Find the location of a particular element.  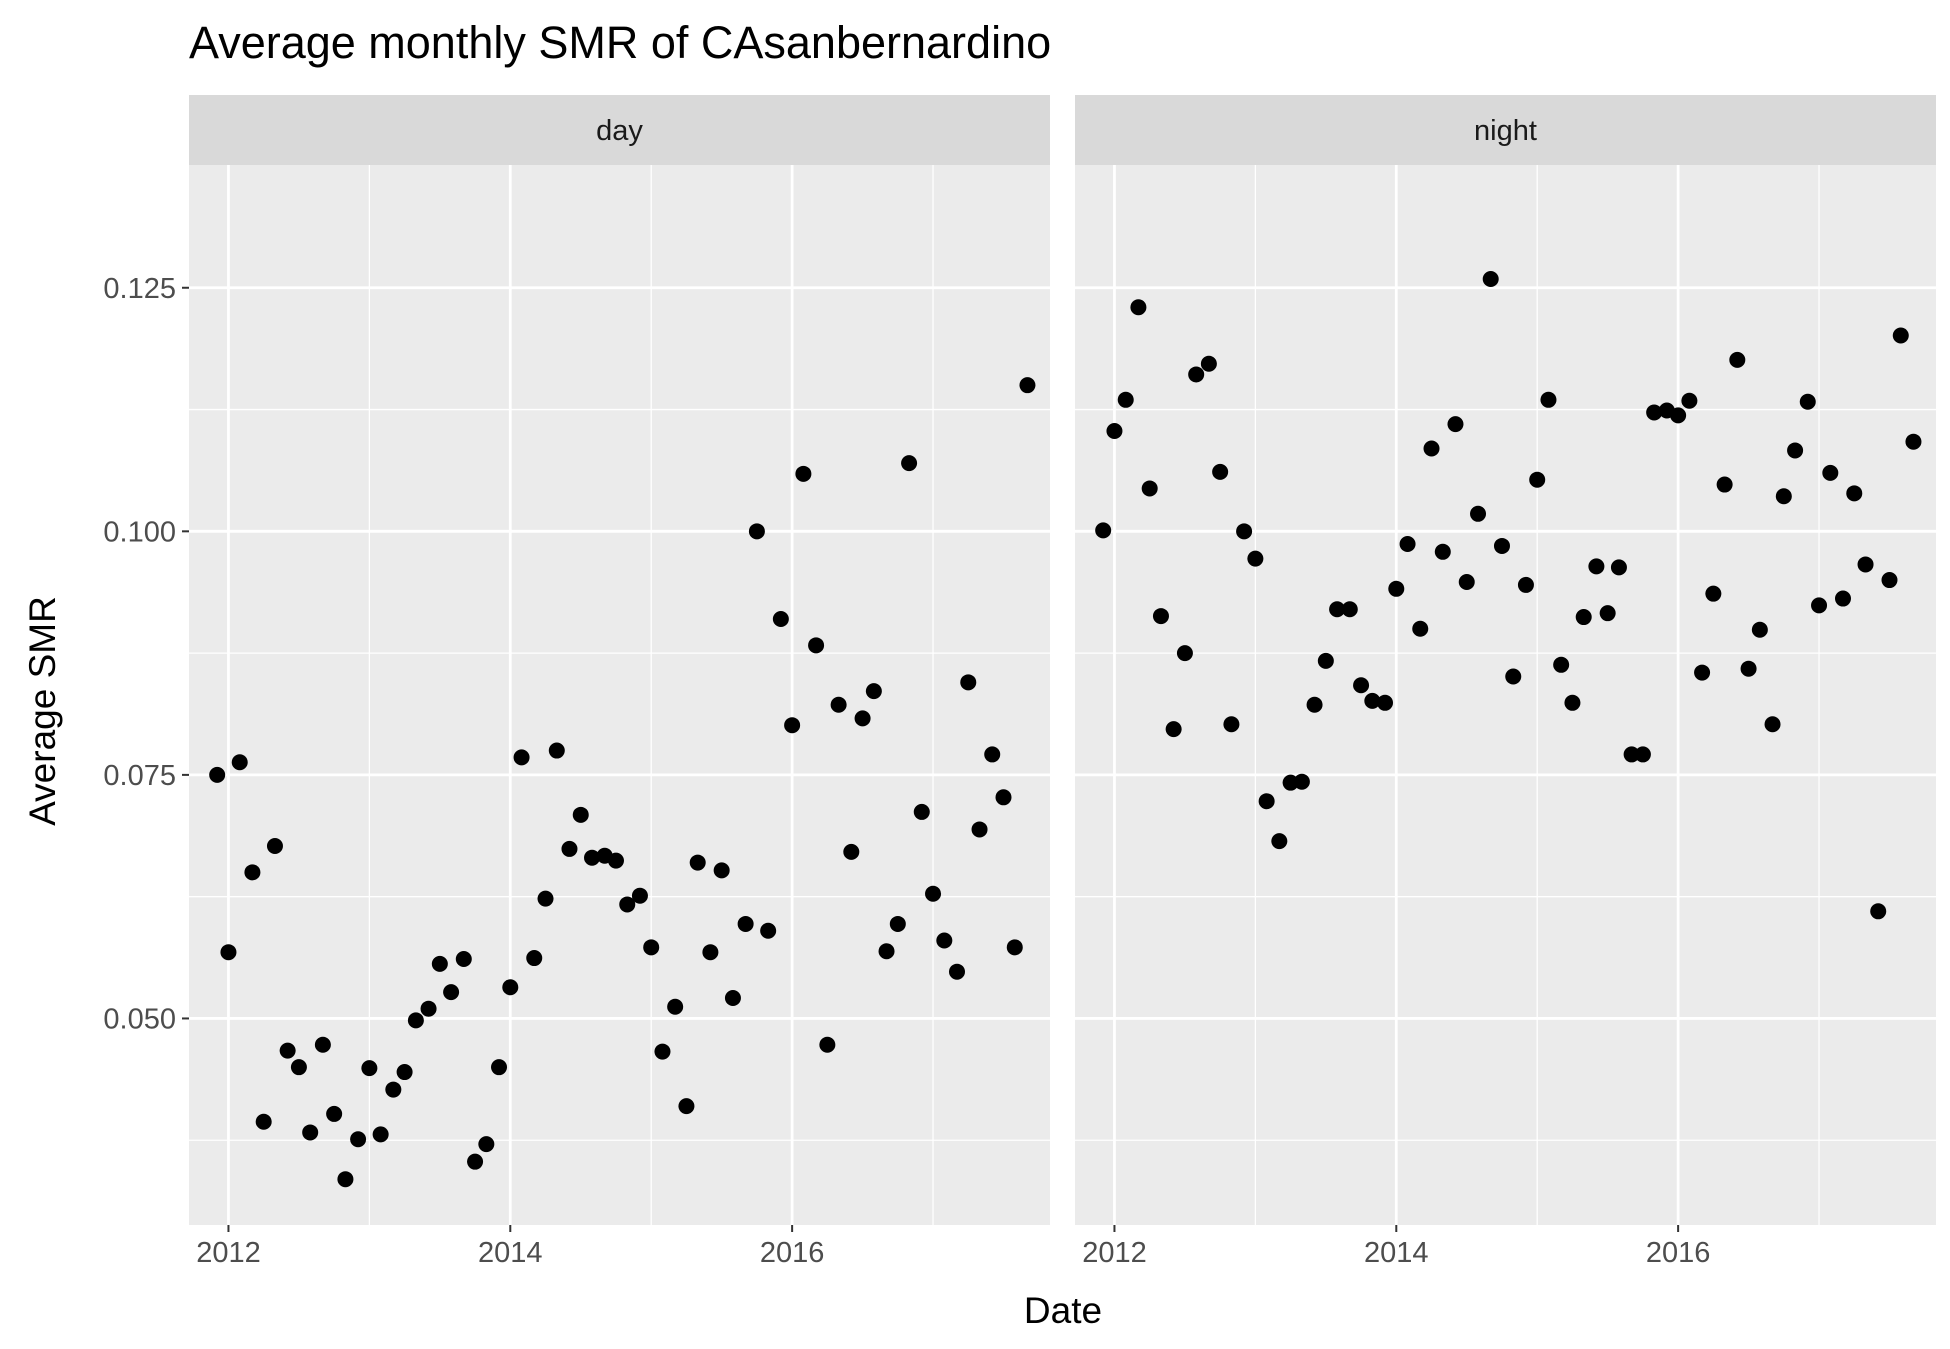

facet-strip is located at coordinates (1505, 130).